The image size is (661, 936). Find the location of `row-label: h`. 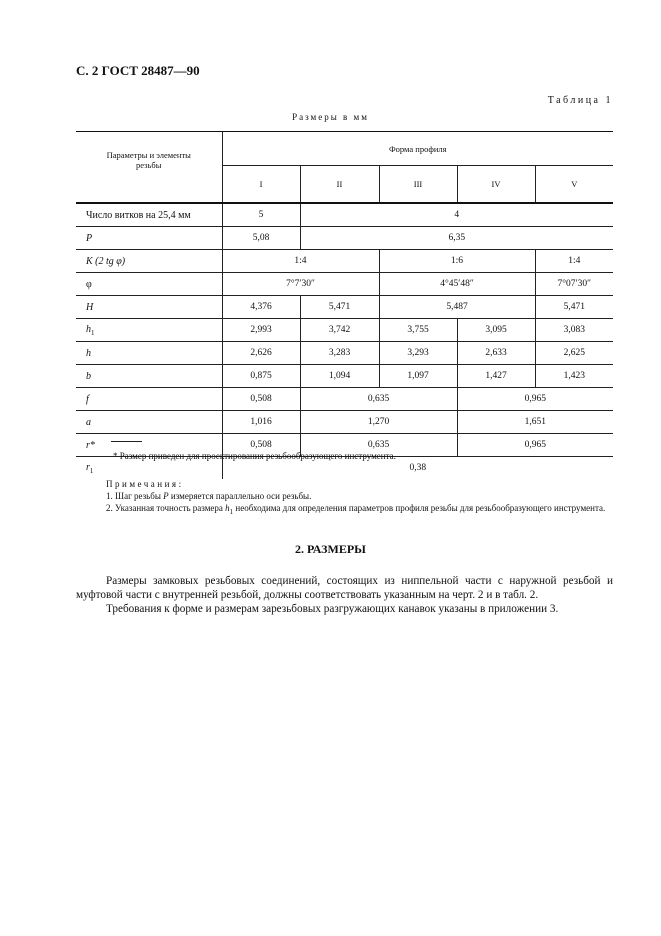

row-label: h is located at coordinates (149, 353).